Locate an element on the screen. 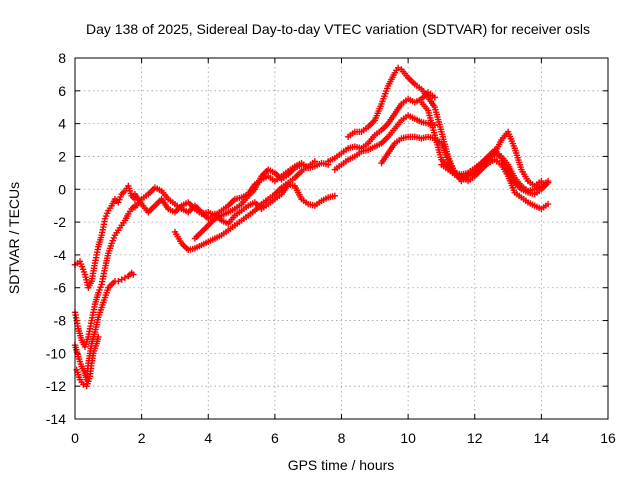 The image size is (640, 480). y-tick-label: 0 is located at coordinates (62, 189).